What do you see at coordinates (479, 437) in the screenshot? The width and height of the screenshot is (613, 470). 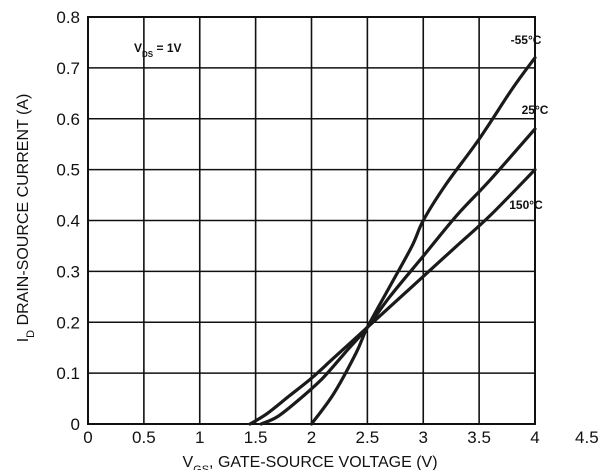 I see `x-tick-label: 3.5` at bounding box center [479, 437].